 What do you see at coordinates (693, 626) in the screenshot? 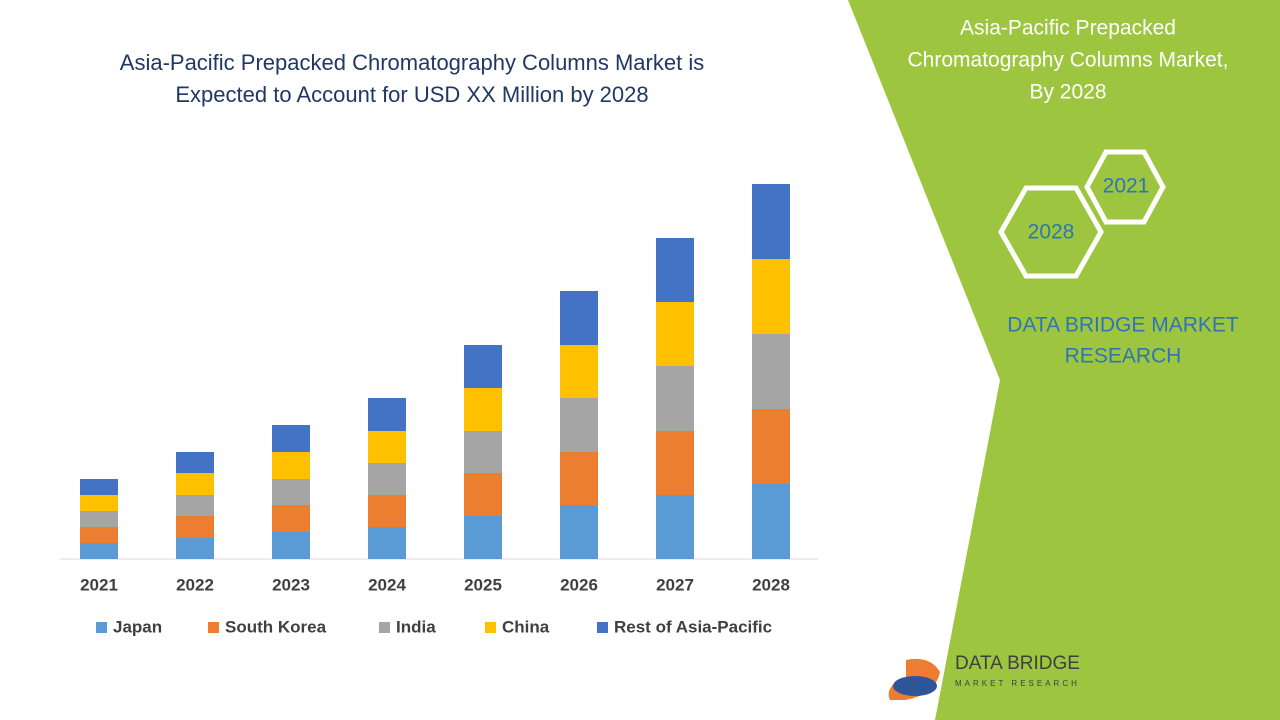
I see `legend-label: Rest of Asia-Pacific` at bounding box center [693, 626].